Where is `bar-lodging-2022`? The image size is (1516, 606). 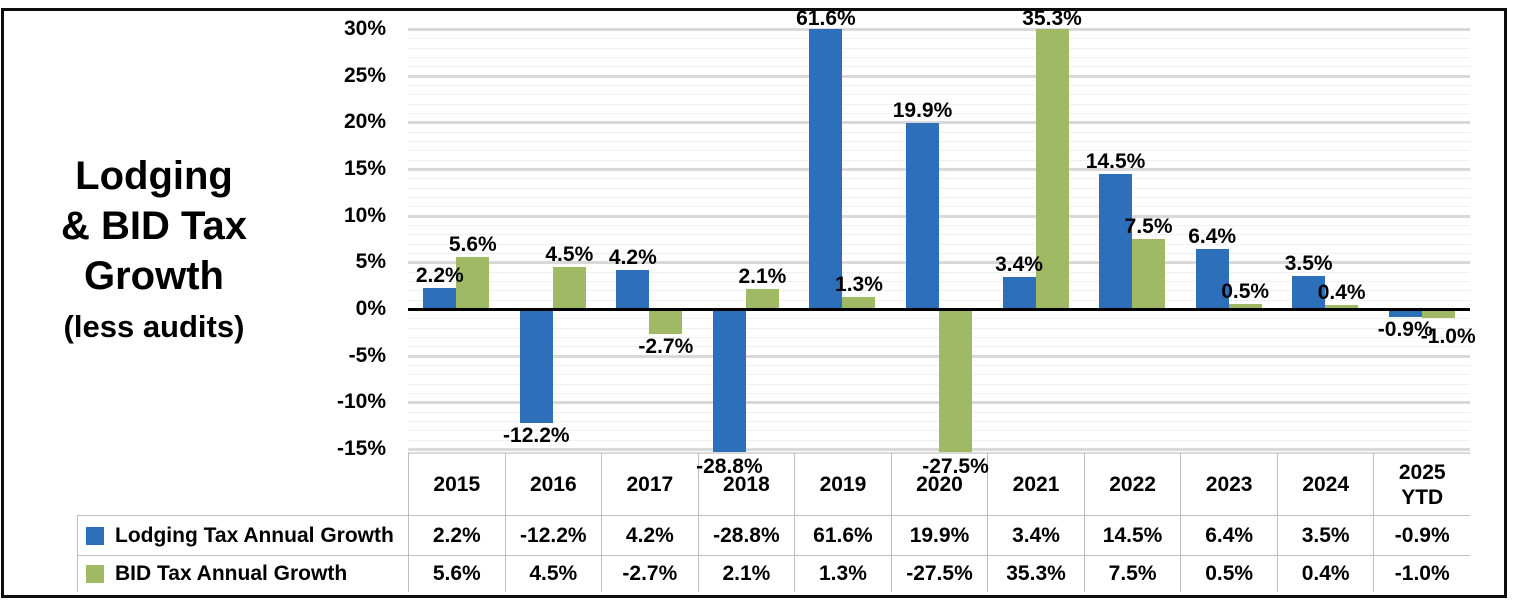
bar-lodging-2022 is located at coordinates (1116, 241).